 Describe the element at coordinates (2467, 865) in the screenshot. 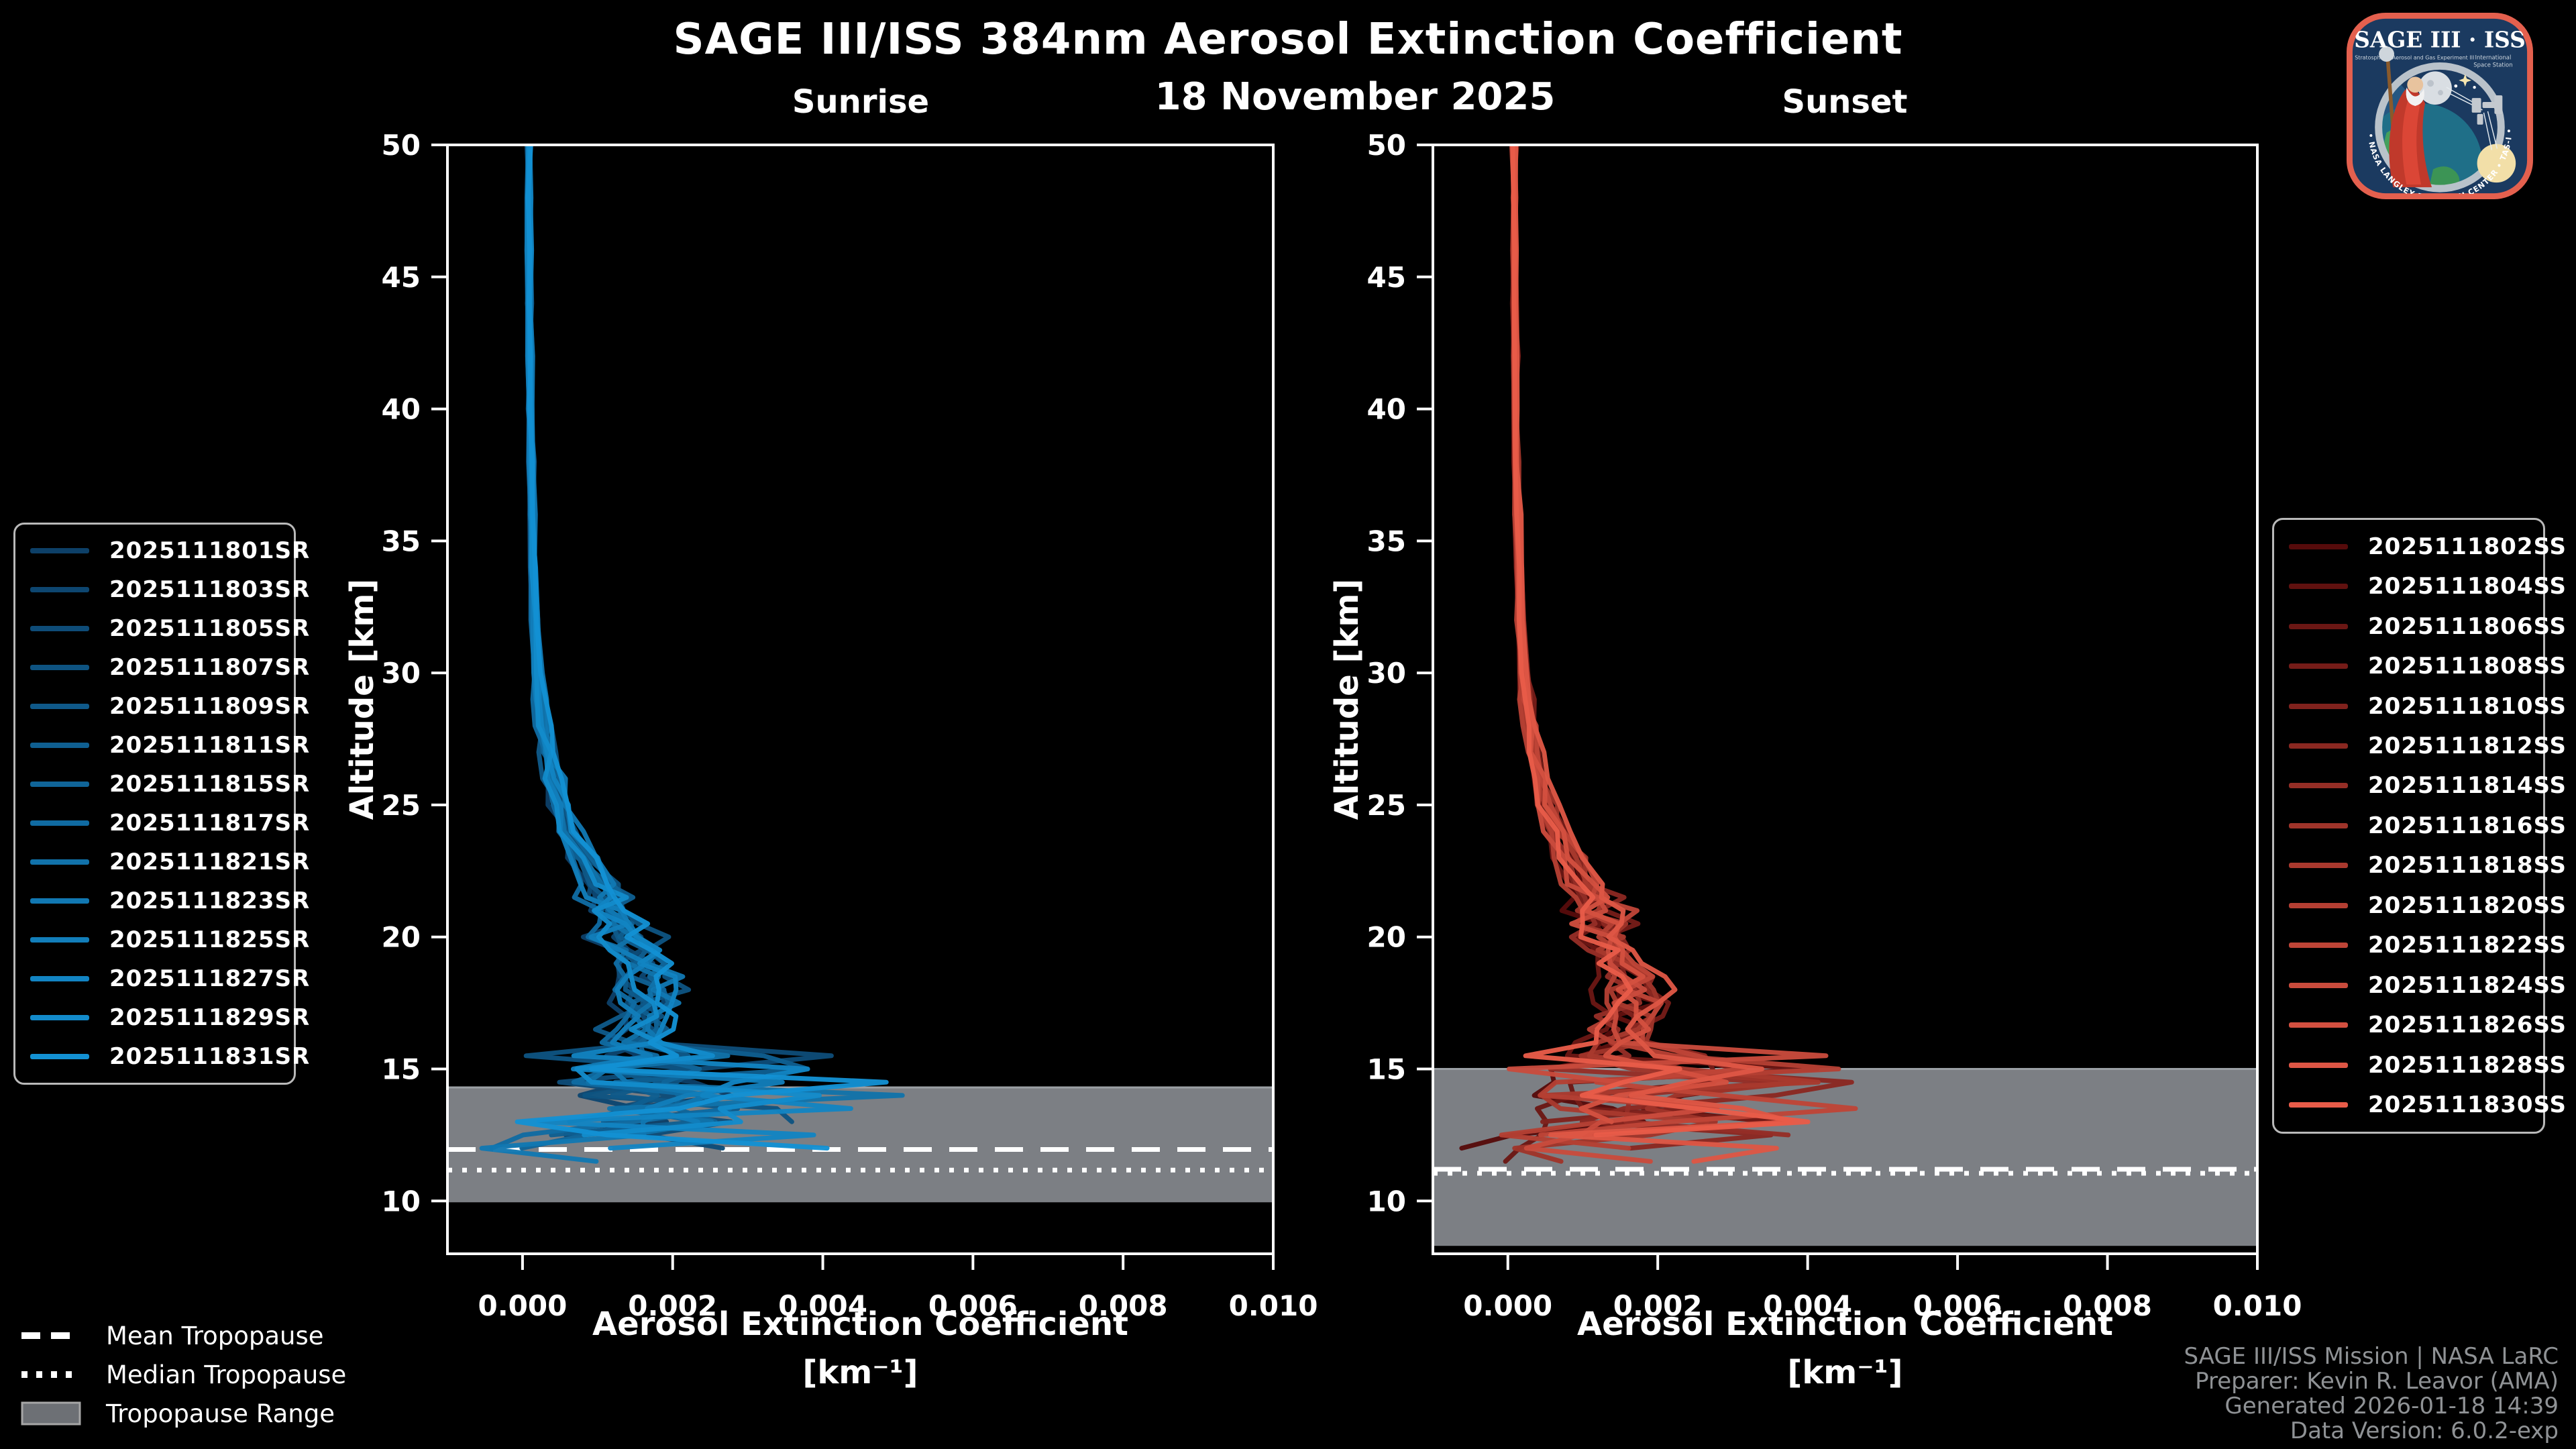

I see `series-label: 2025111818SS` at that location.